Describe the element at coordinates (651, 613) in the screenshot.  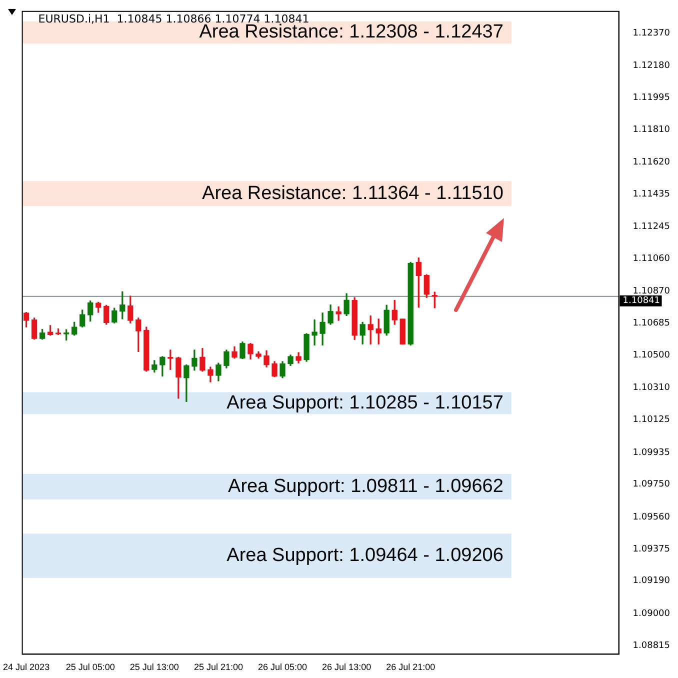
I see `y-tick-label: 1.09000` at that location.